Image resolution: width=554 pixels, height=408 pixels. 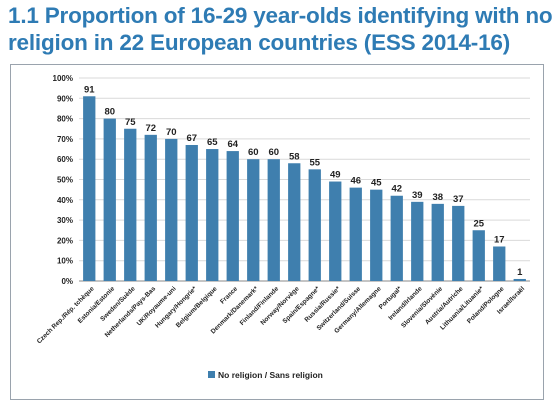 I want to click on y-tick-label: 60%, so click(x=65, y=159).